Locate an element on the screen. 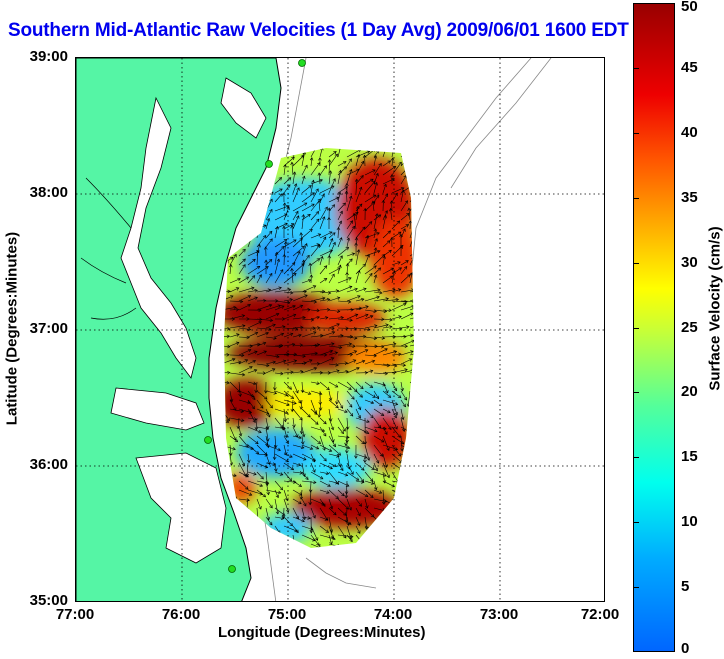 The width and height of the screenshot is (724, 659). lat-tick-label: 39:00 is located at coordinates (48, 56).